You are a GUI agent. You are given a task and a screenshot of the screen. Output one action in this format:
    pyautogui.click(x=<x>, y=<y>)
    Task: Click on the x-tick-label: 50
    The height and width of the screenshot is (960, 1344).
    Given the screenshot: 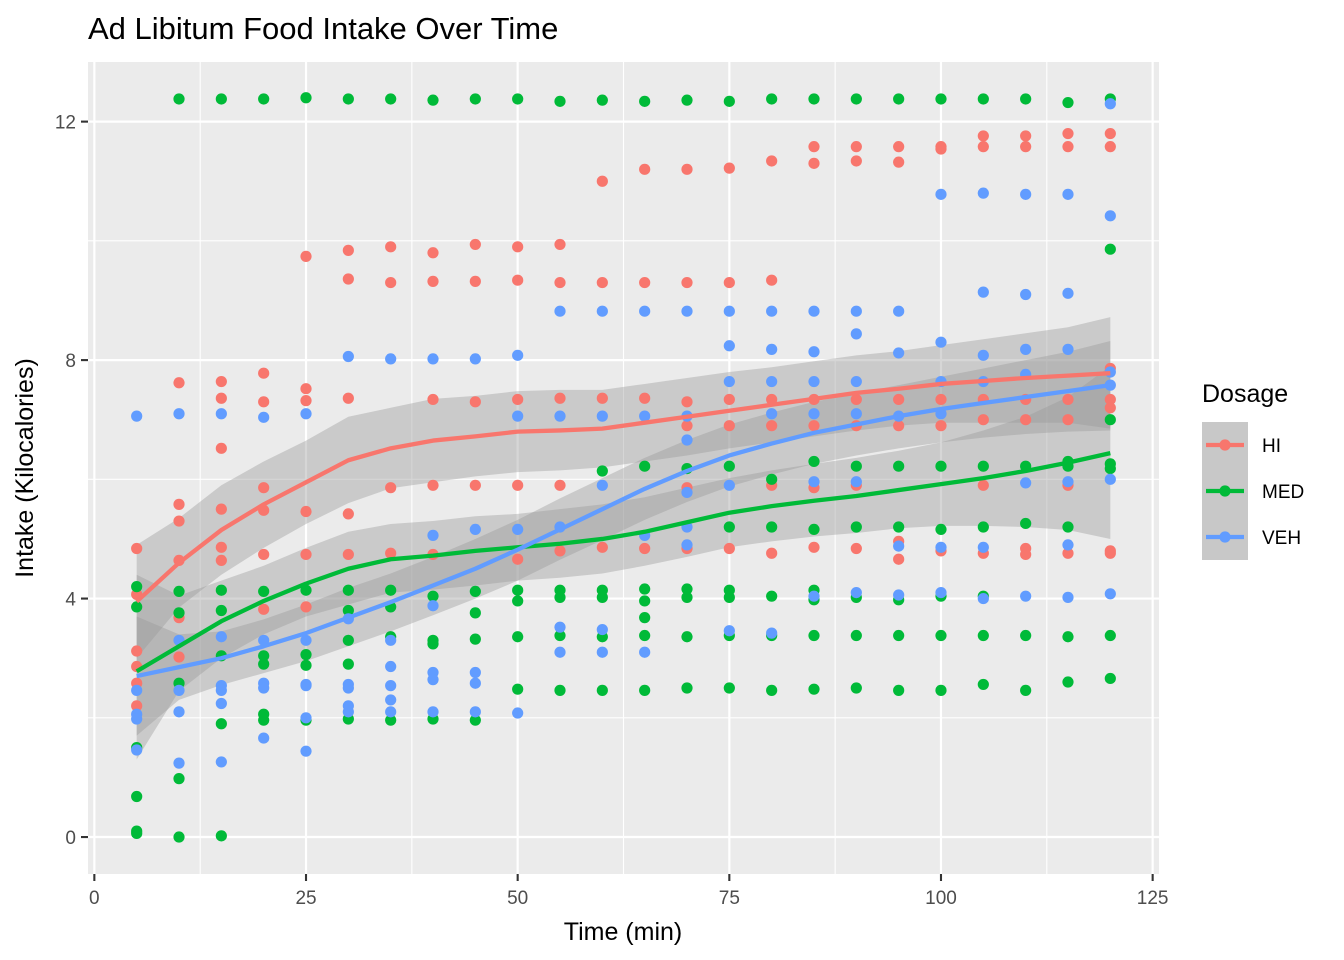 What is the action you would take?
    pyautogui.click(x=517, y=898)
    